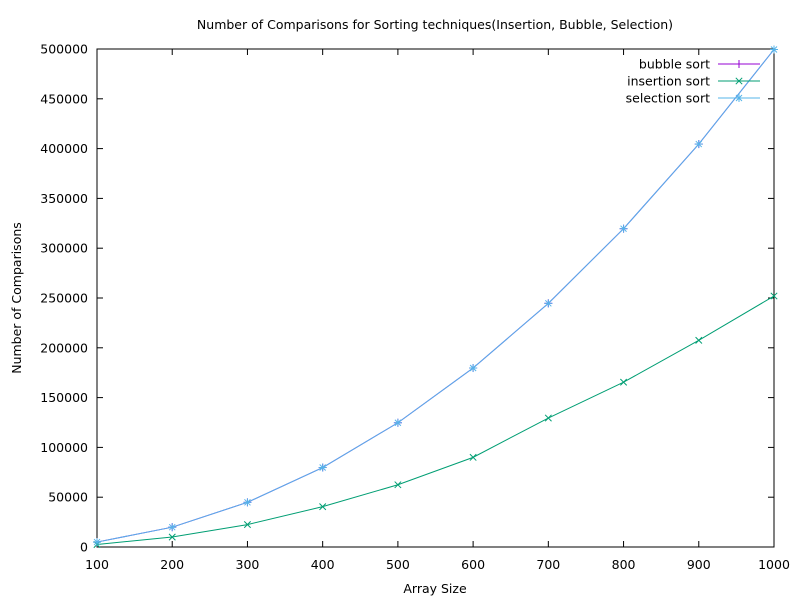  I want to click on x-tick-label: 700, so click(548, 564).